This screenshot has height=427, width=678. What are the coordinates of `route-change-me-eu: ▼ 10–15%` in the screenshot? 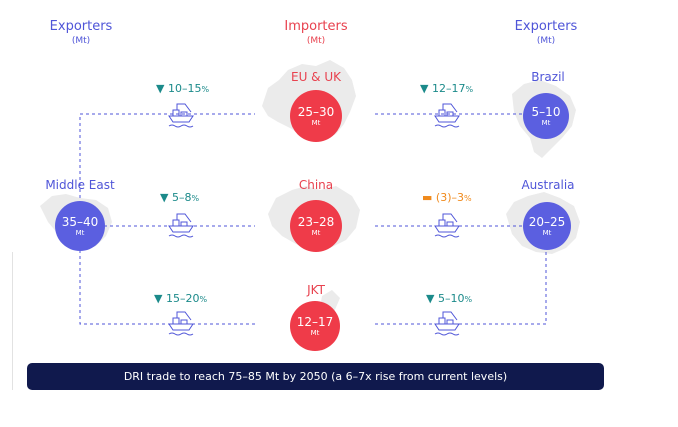 It's located at (182, 88).